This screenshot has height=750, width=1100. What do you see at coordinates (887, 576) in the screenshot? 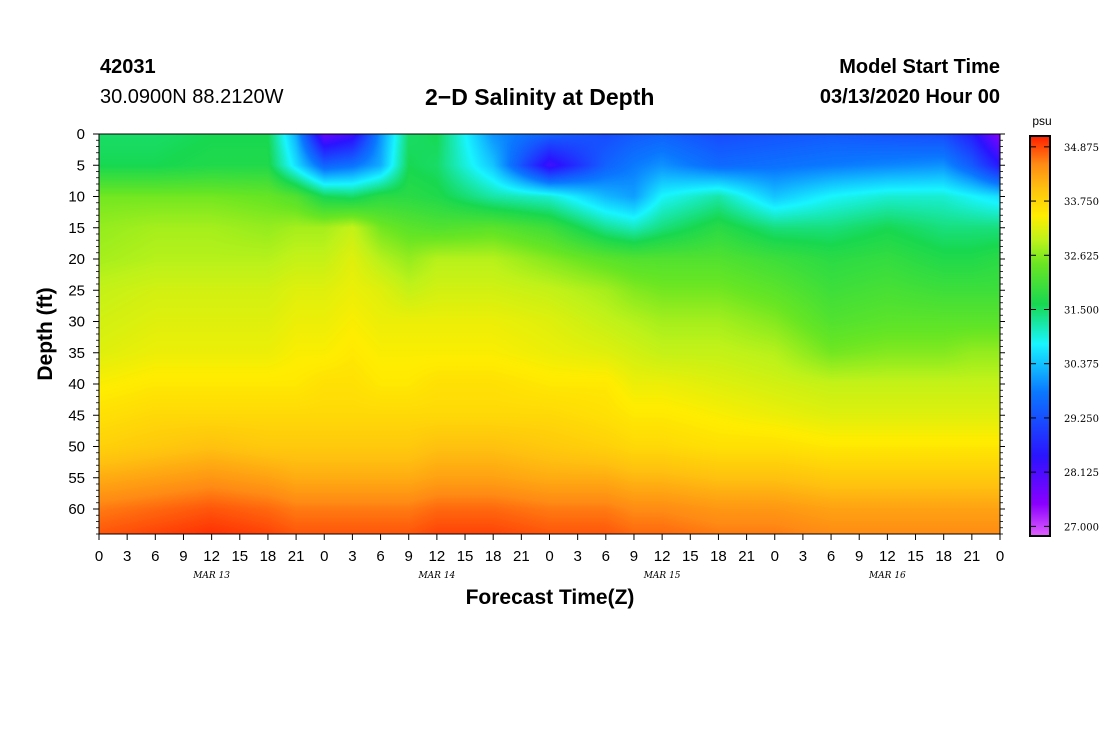
I see `day-label: MAR 16` at bounding box center [887, 576].